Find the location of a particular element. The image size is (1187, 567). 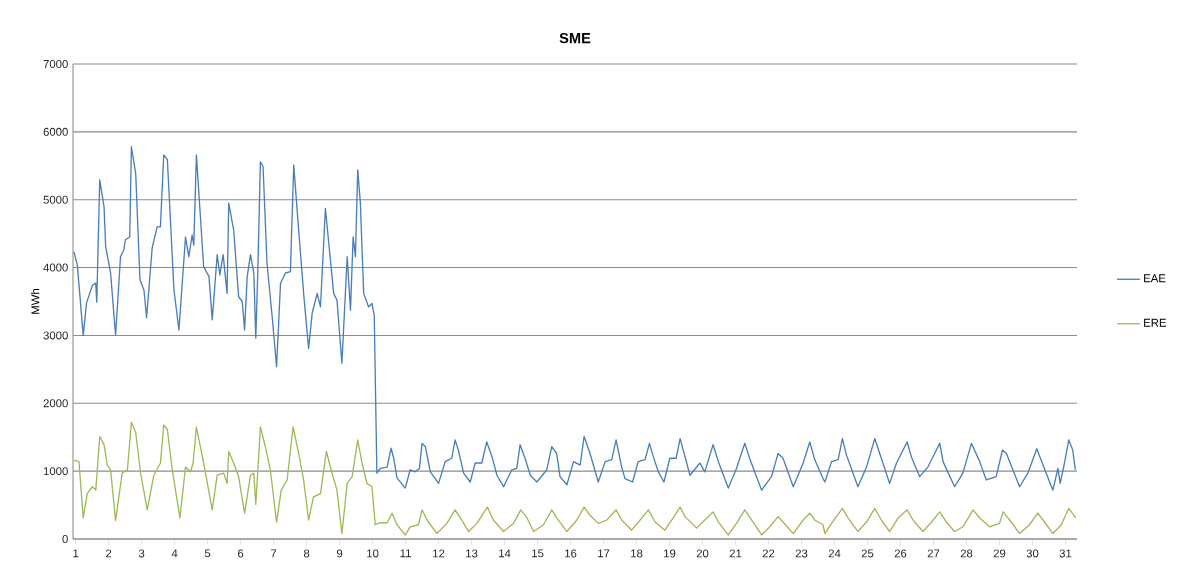

x-tick-label: 30 is located at coordinates (1032, 553).